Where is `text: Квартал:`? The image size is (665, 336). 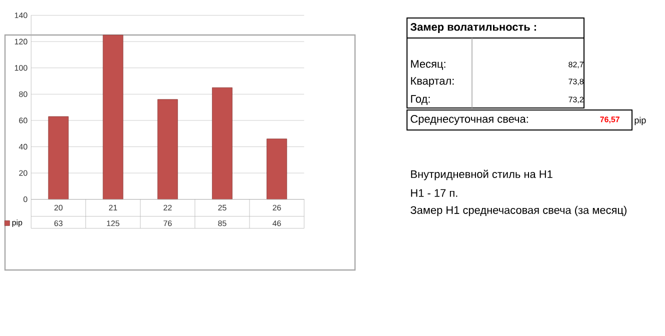 text: Квартал: is located at coordinates (432, 82).